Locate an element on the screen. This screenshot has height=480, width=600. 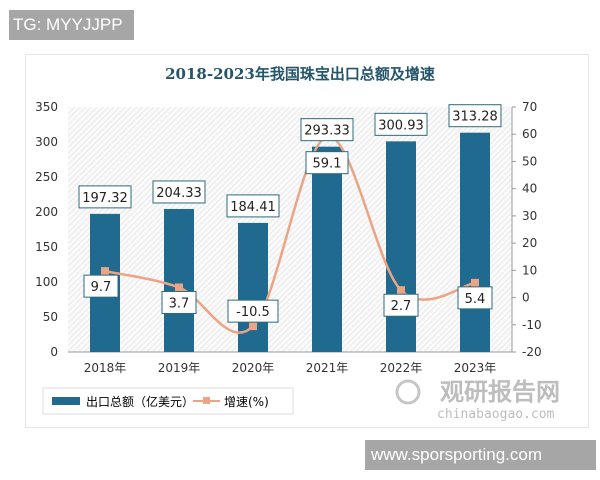
x-axis-tick: 2023年 is located at coordinates (475, 368).